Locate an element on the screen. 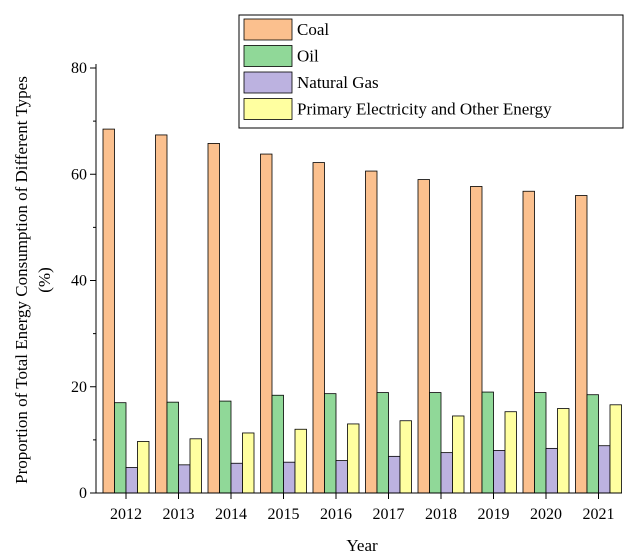 Image resolution: width=625 pixels, height=557 pixels. bar-oil-2016 is located at coordinates (330, 443).